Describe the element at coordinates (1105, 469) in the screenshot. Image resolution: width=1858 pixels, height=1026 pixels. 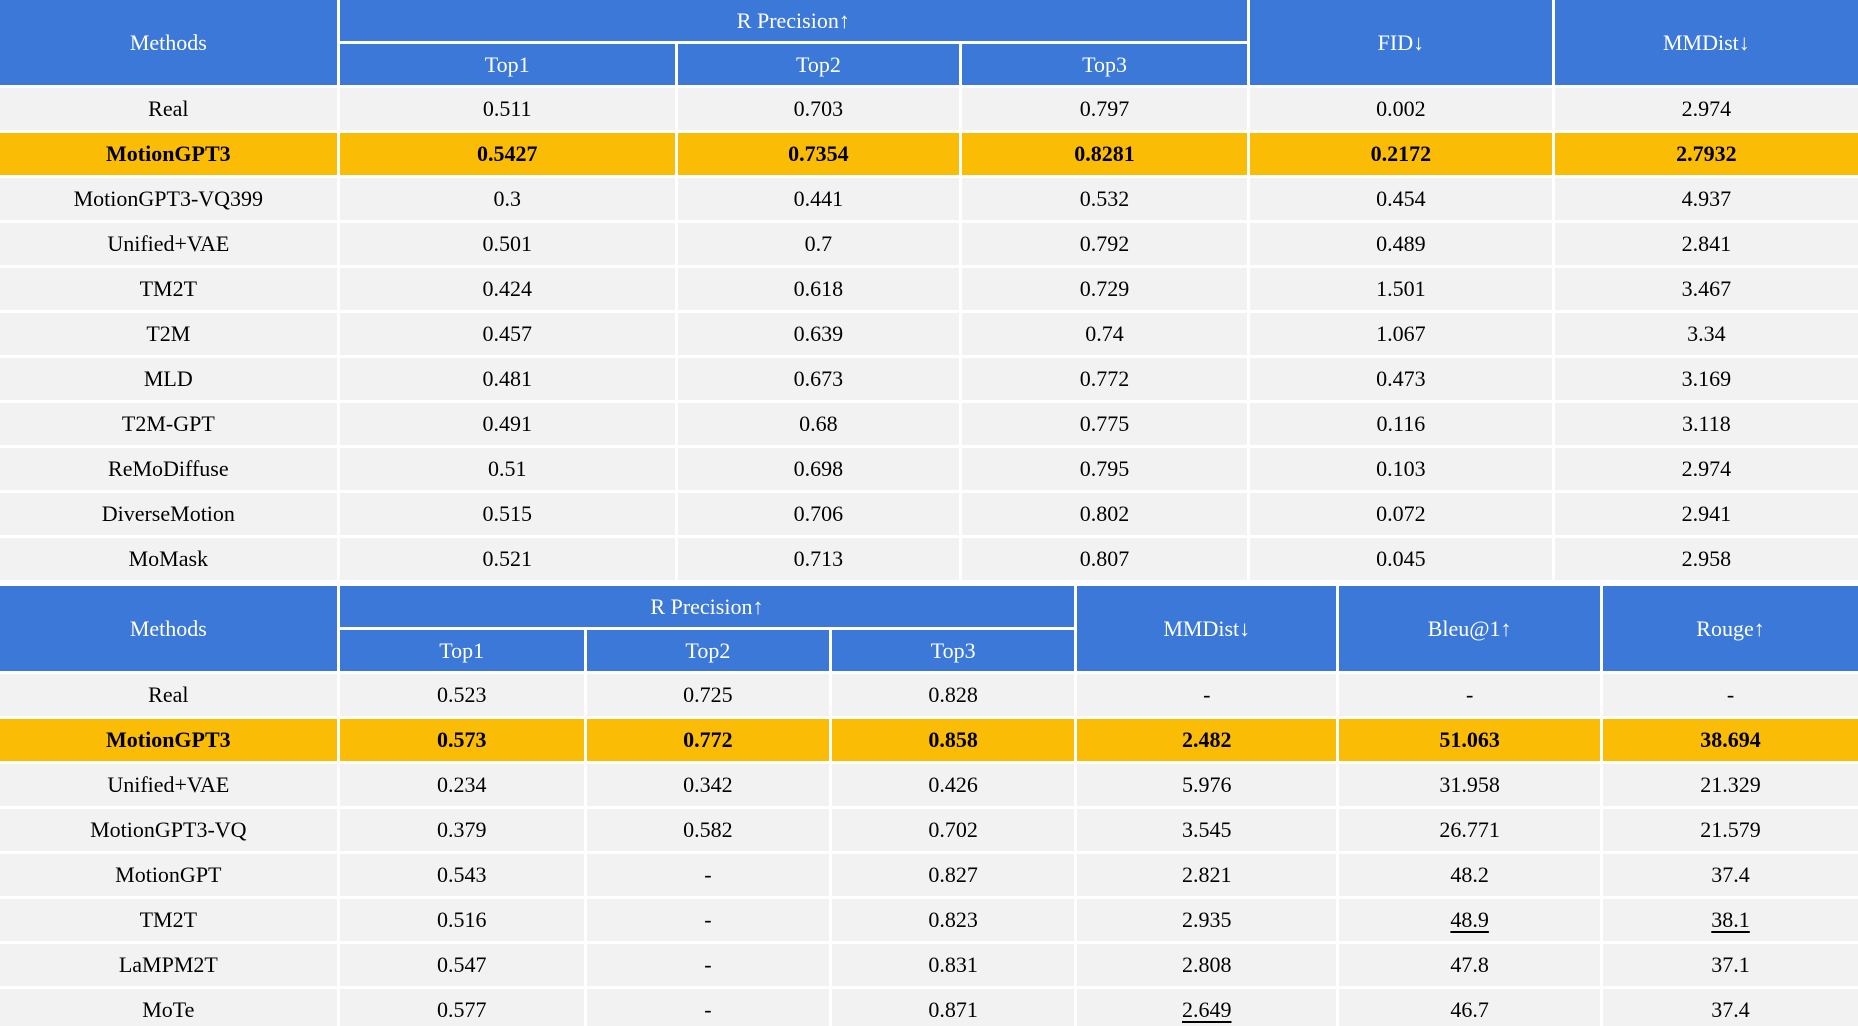
I see `metric-value-cell: 0.795` at that location.